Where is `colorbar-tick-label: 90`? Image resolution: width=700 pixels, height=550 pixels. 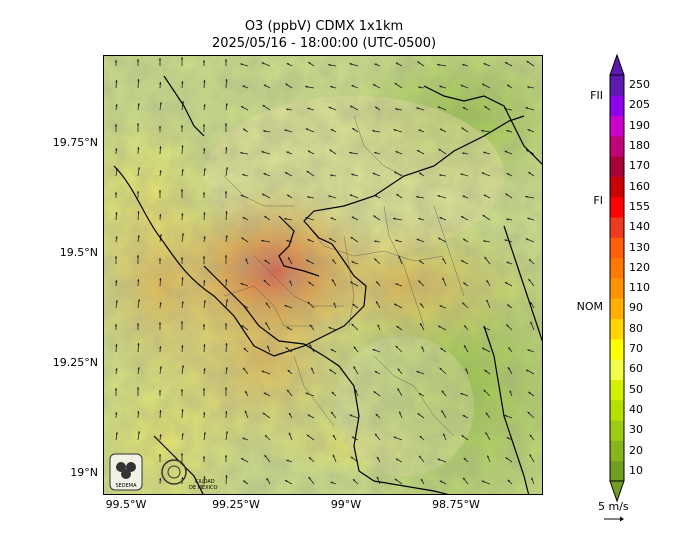
colorbar-tick-label: 90 is located at coordinates (636, 308).